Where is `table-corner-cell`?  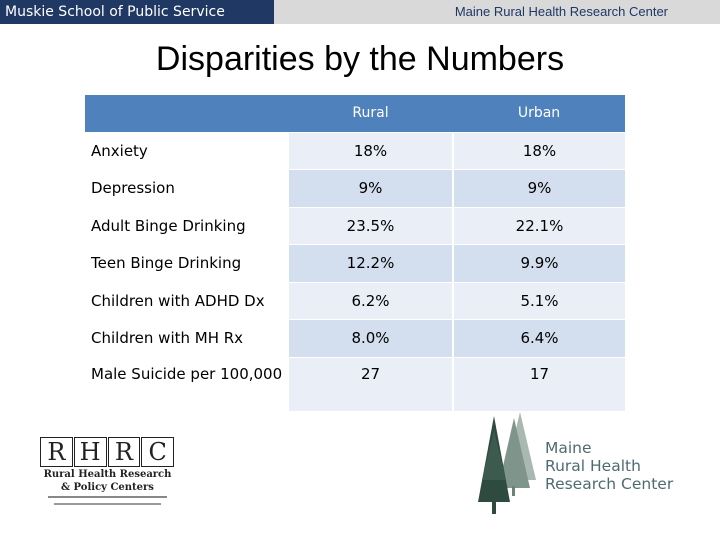 table-corner-cell is located at coordinates (186, 113).